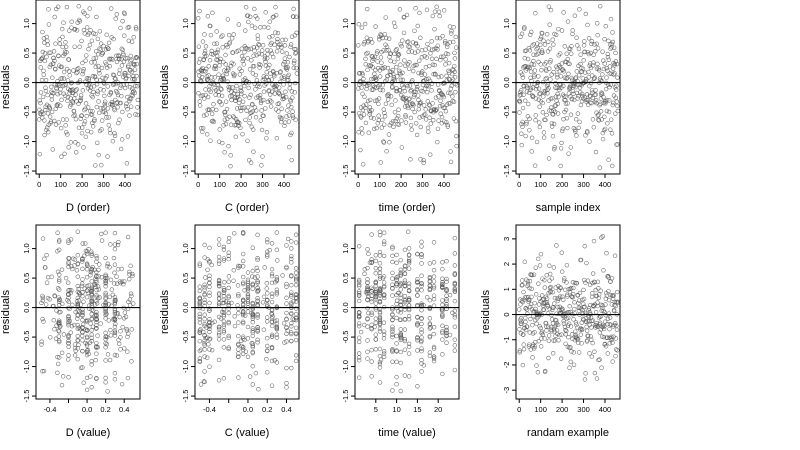 The width and height of the screenshot is (800, 450). What do you see at coordinates (506, 239) in the screenshot?
I see `y-tick-label: 3` at bounding box center [506, 239].